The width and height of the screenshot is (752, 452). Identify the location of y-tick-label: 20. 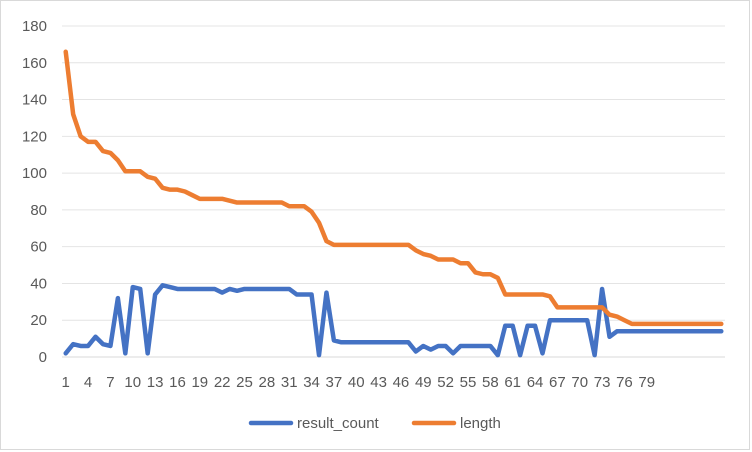
(38, 320).